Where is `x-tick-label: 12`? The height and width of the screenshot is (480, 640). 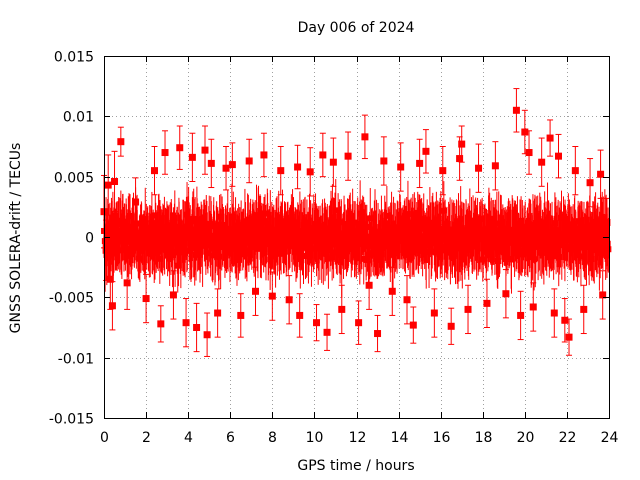
x-tick-label: 12 is located at coordinates (358, 438).